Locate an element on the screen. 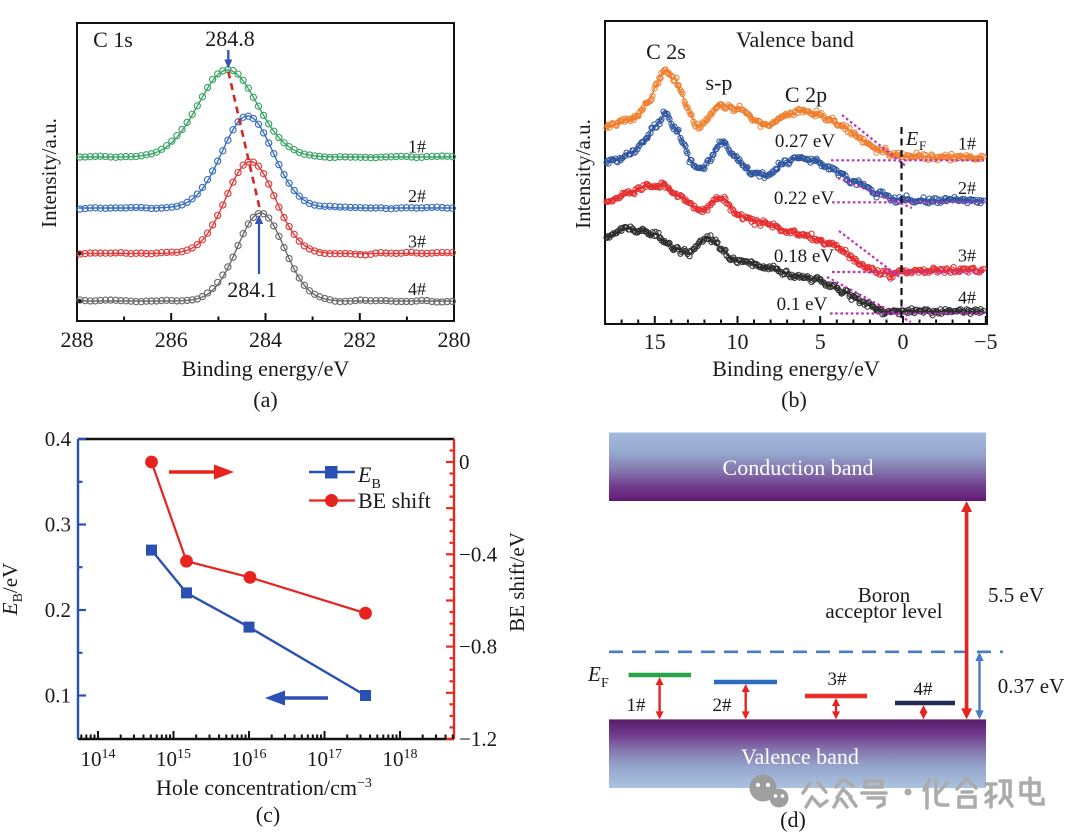  svg-text: −0.4 is located at coordinates (478, 554).